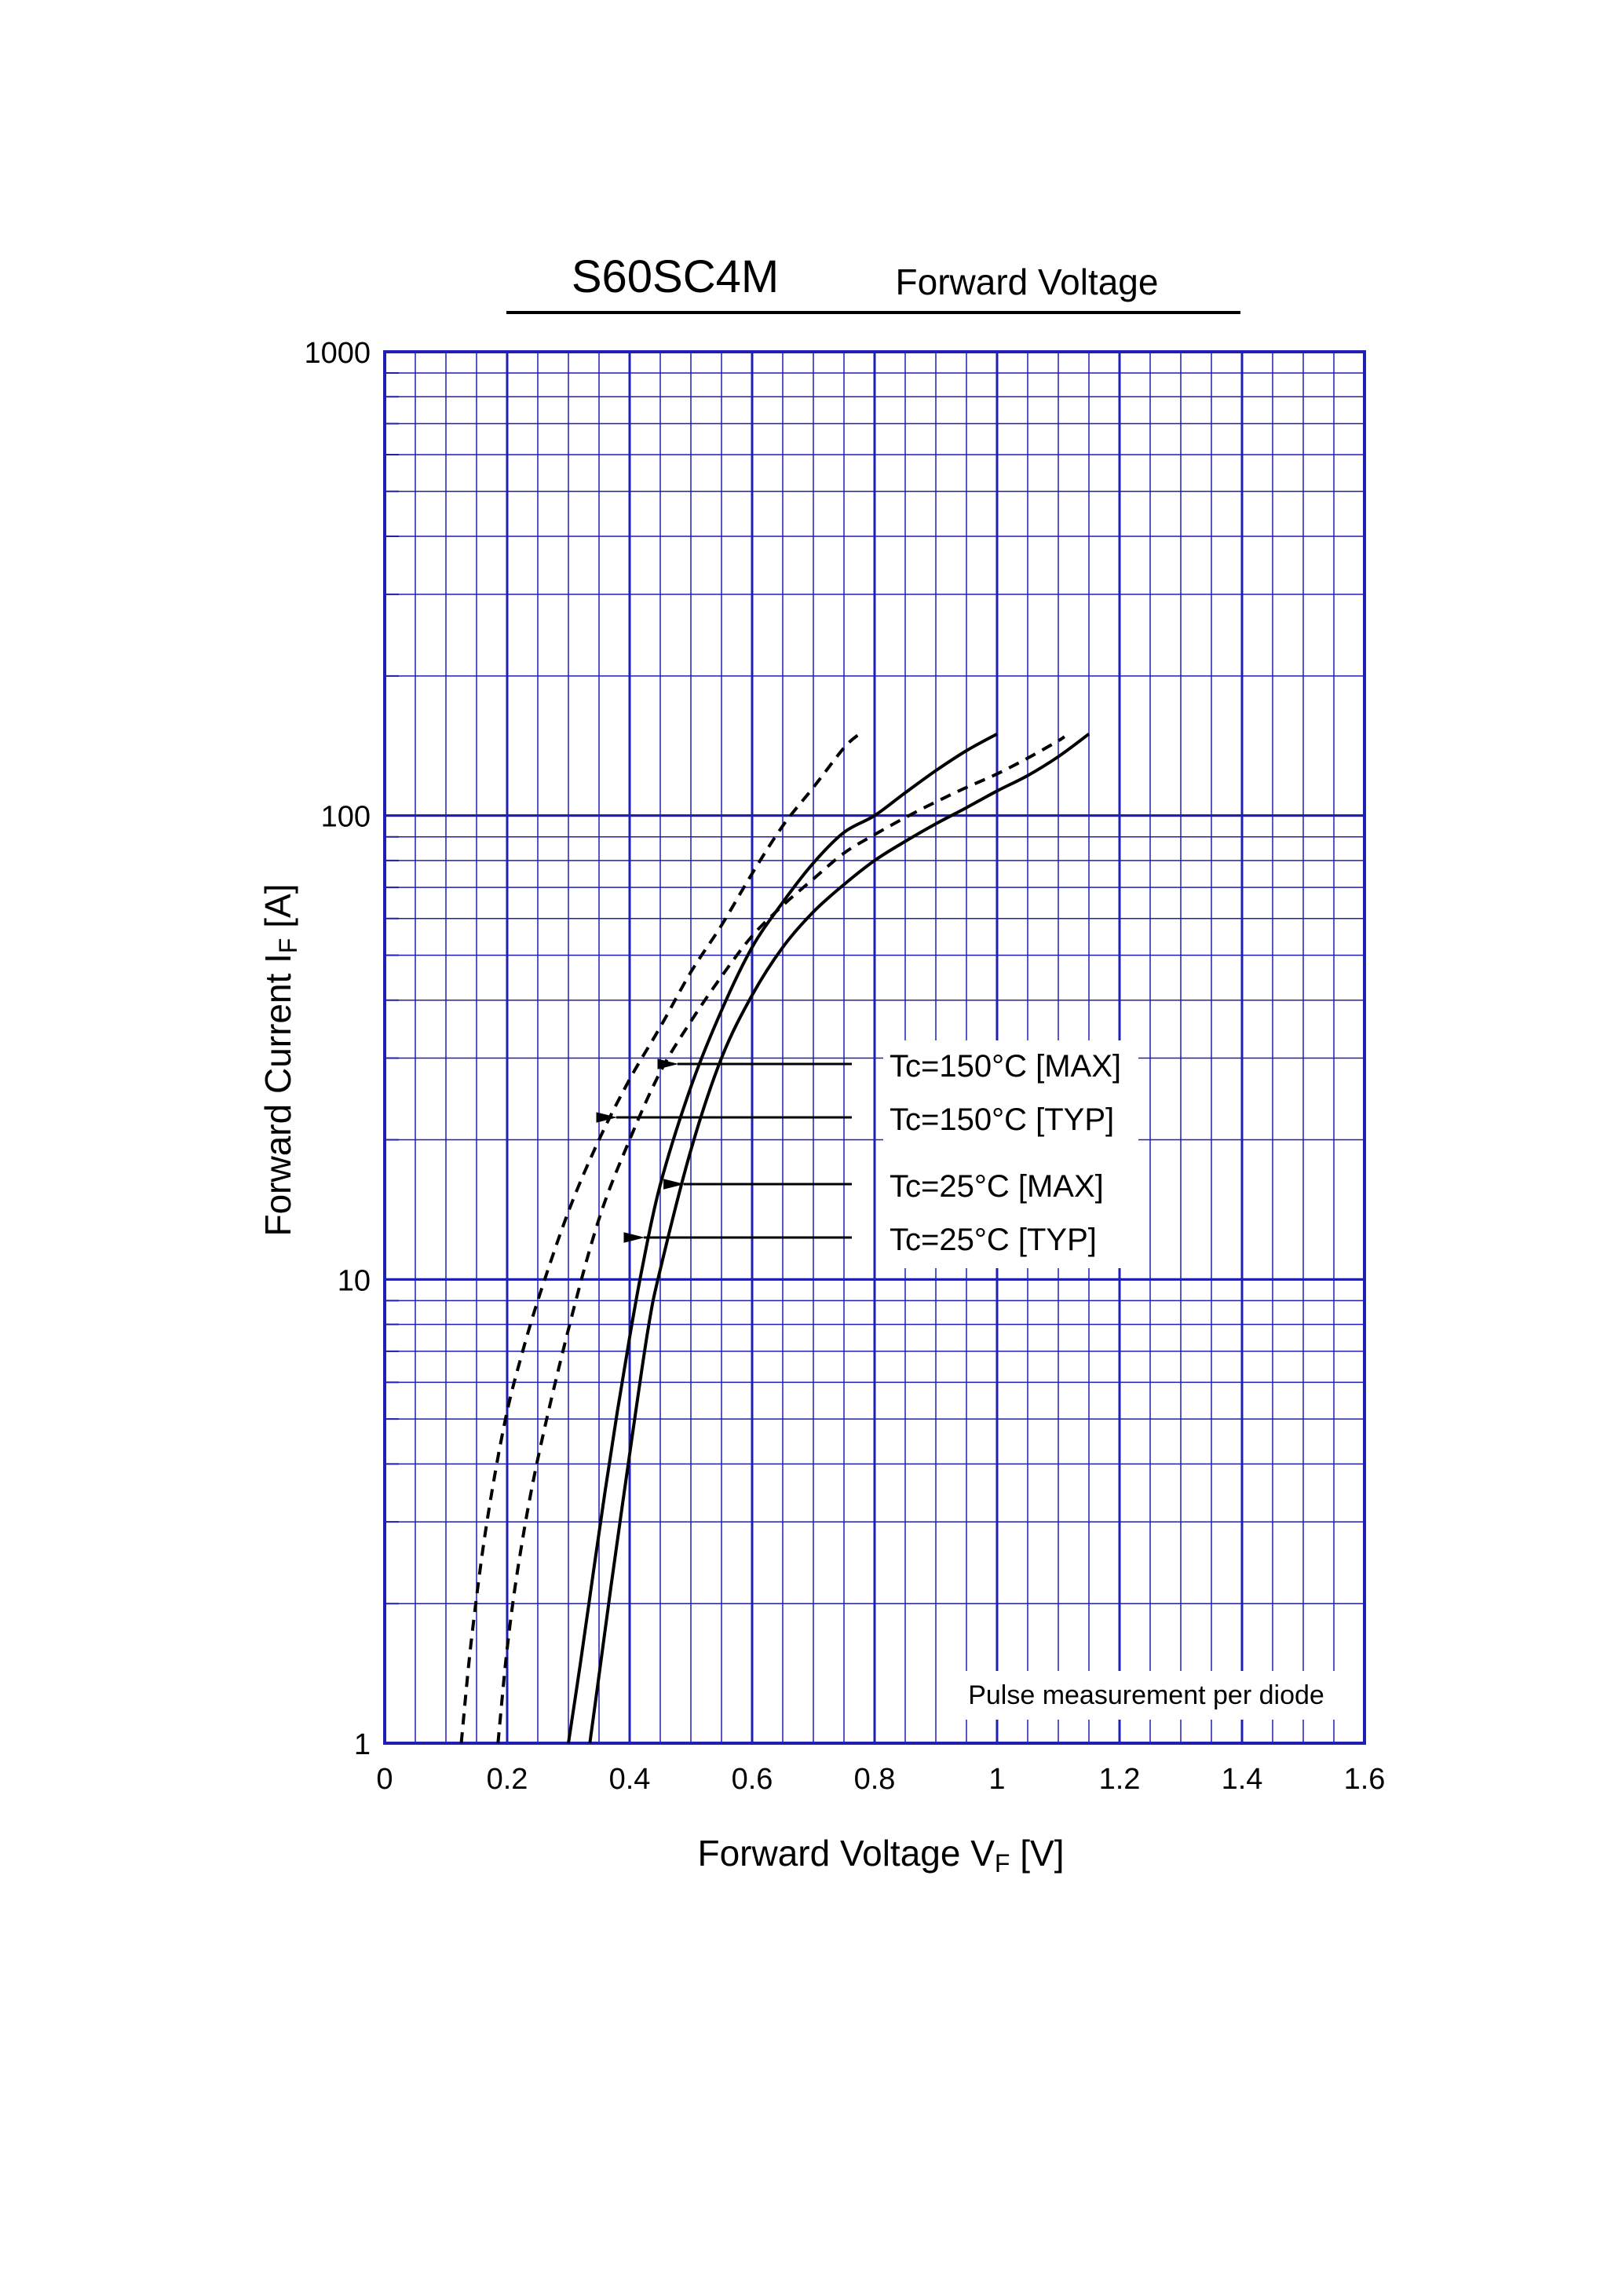 This screenshot has width=1622, height=2296. I want to click on x-axis-ticks: 0 0.2 0.4 0.6 0.8 1 1.2 1.4 1.6, so click(880, 1779).